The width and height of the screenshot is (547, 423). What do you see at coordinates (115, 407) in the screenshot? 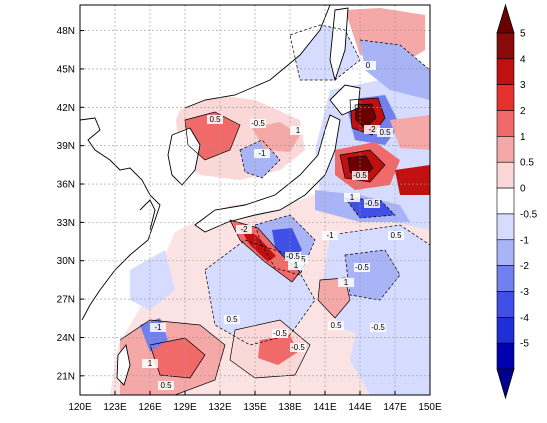
I see `x-tick-label: 123E` at bounding box center [115, 407].